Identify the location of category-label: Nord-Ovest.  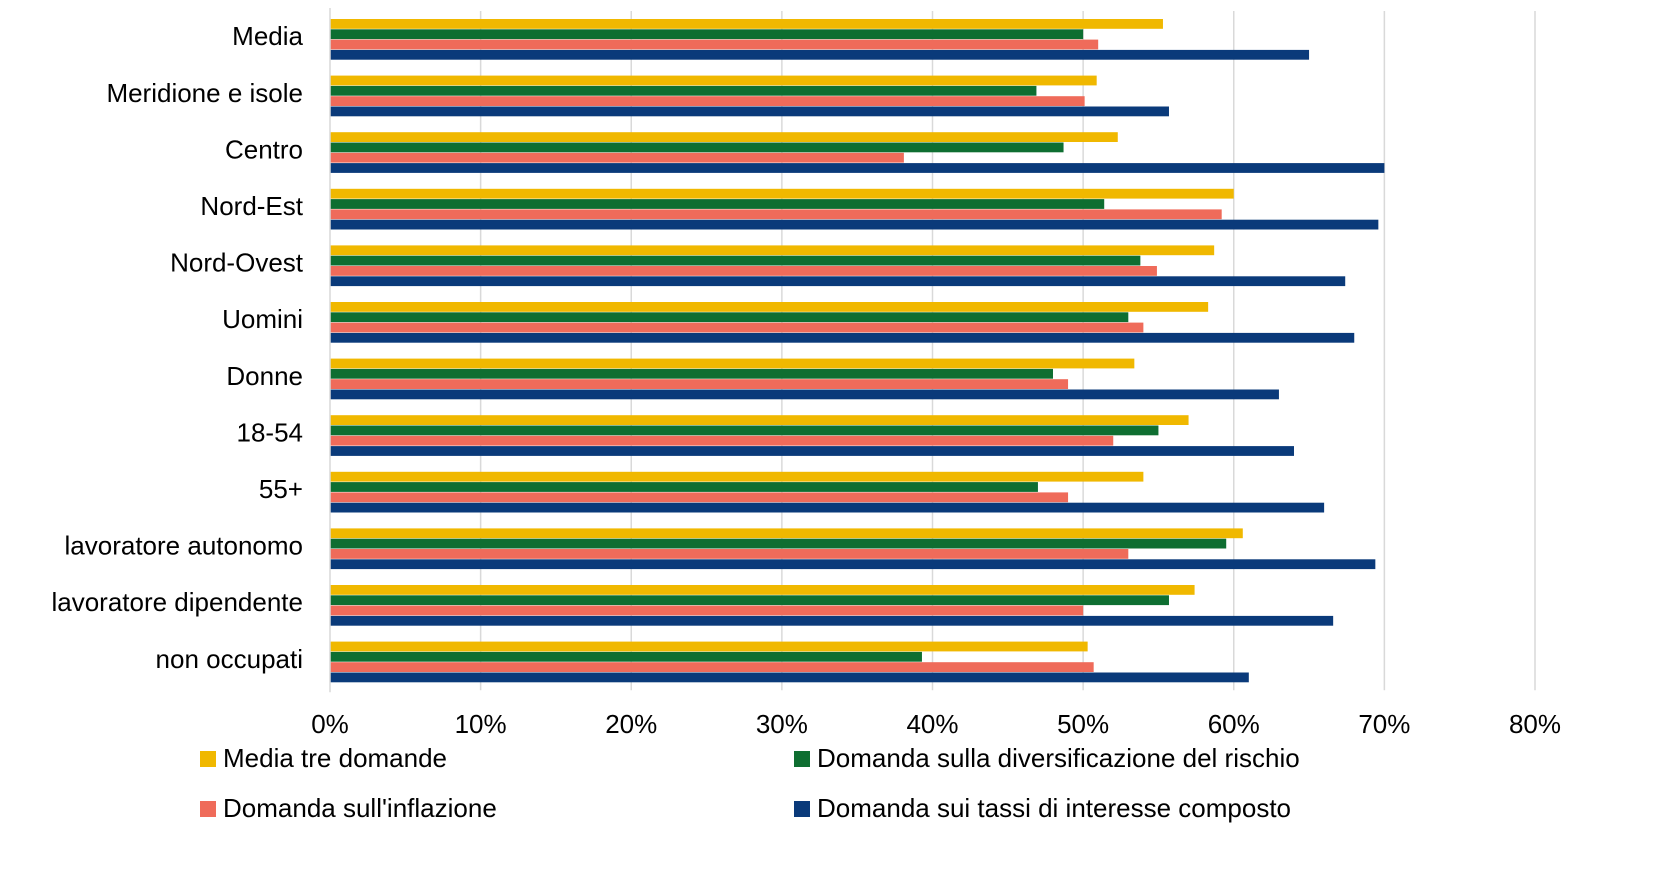
(237, 263).